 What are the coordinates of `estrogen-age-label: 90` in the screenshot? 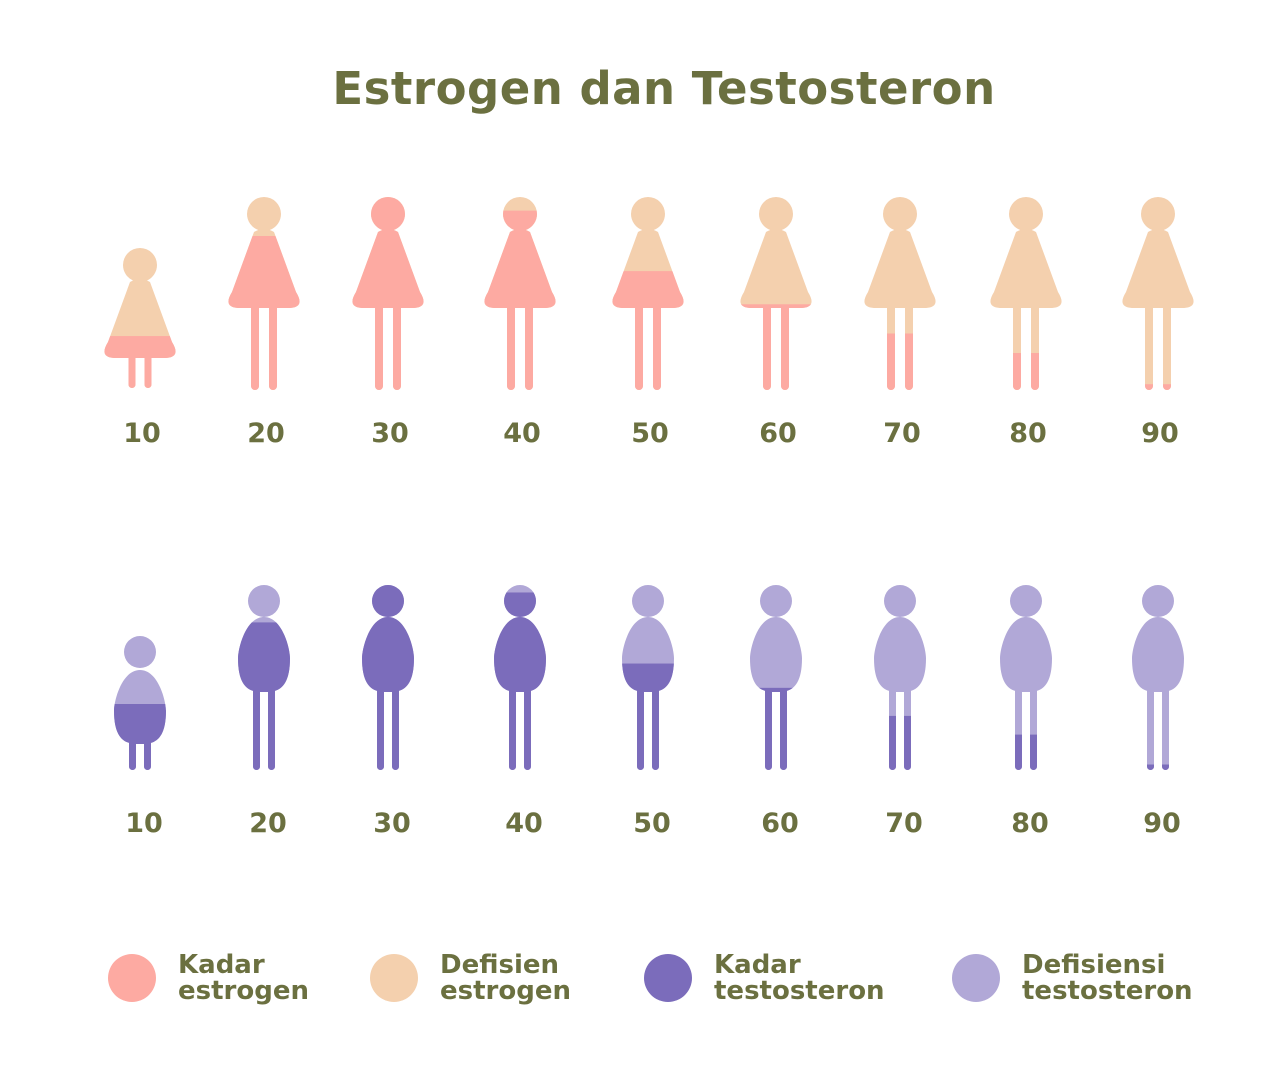 It's located at (1160, 433).